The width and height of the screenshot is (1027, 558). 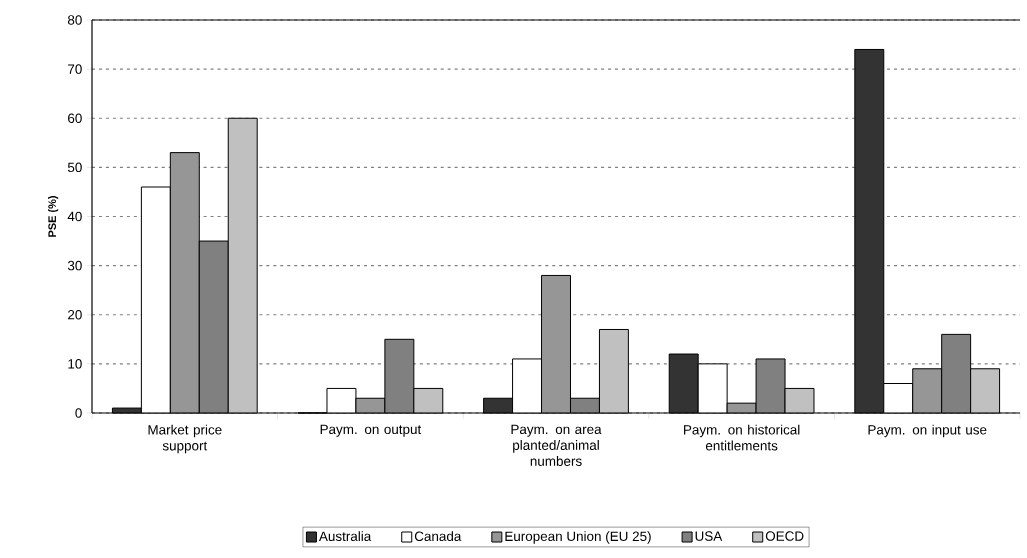 I want to click on x-tick-label: Paym. on historical entitlements, so click(x=742, y=437).